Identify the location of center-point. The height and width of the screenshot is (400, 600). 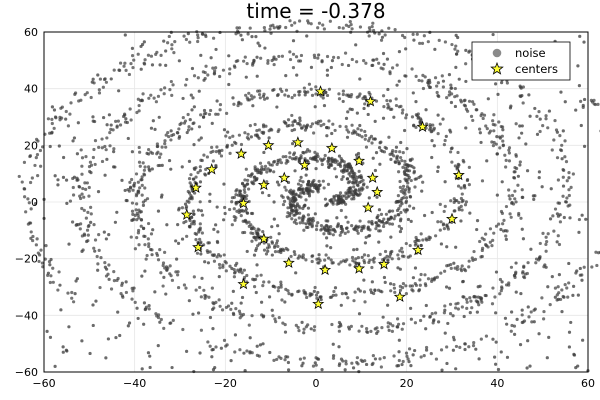
(422, 126).